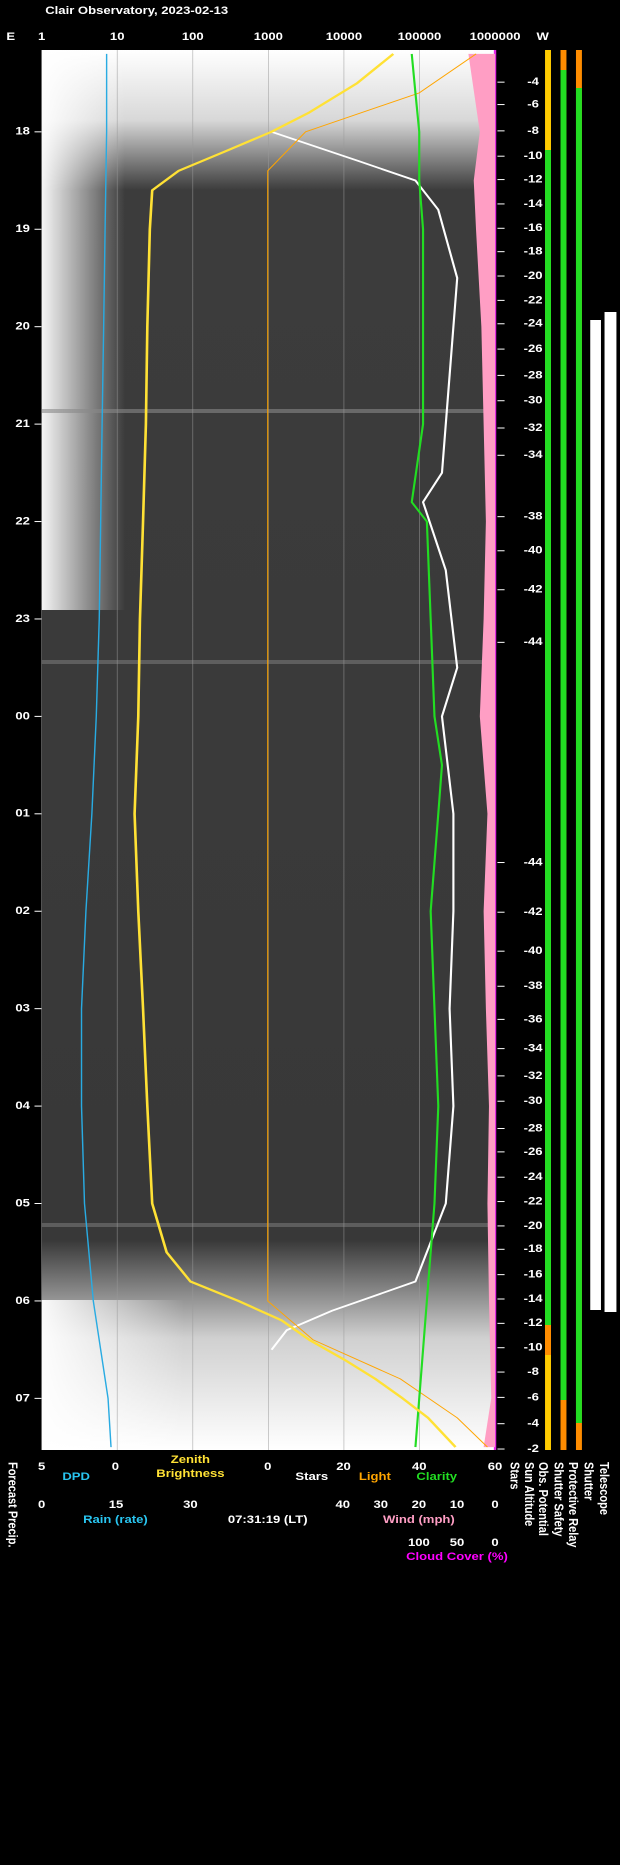 This screenshot has height=1865, width=620. Describe the element at coordinates (190, 1504) in the screenshot. I see `rain-tick-label: 30` at that location.